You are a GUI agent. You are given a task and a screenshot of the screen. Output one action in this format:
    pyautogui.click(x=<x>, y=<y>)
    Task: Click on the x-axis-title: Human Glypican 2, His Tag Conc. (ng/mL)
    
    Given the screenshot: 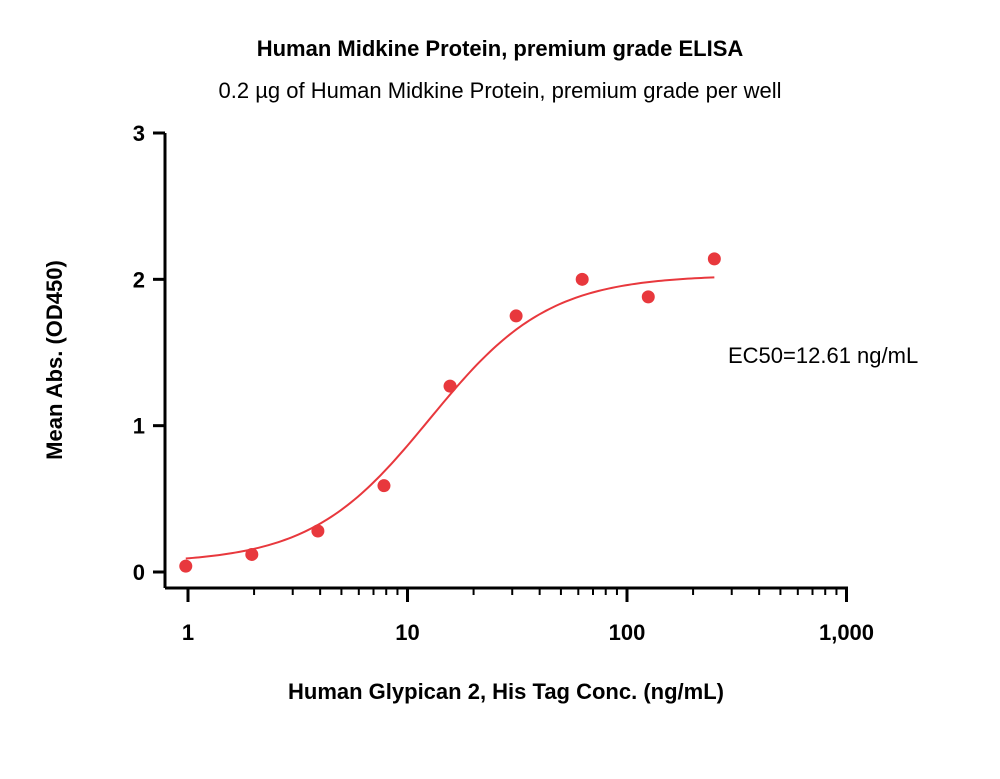 What is the action you would take?
    pyautogui.click(x=506, y=691)
    